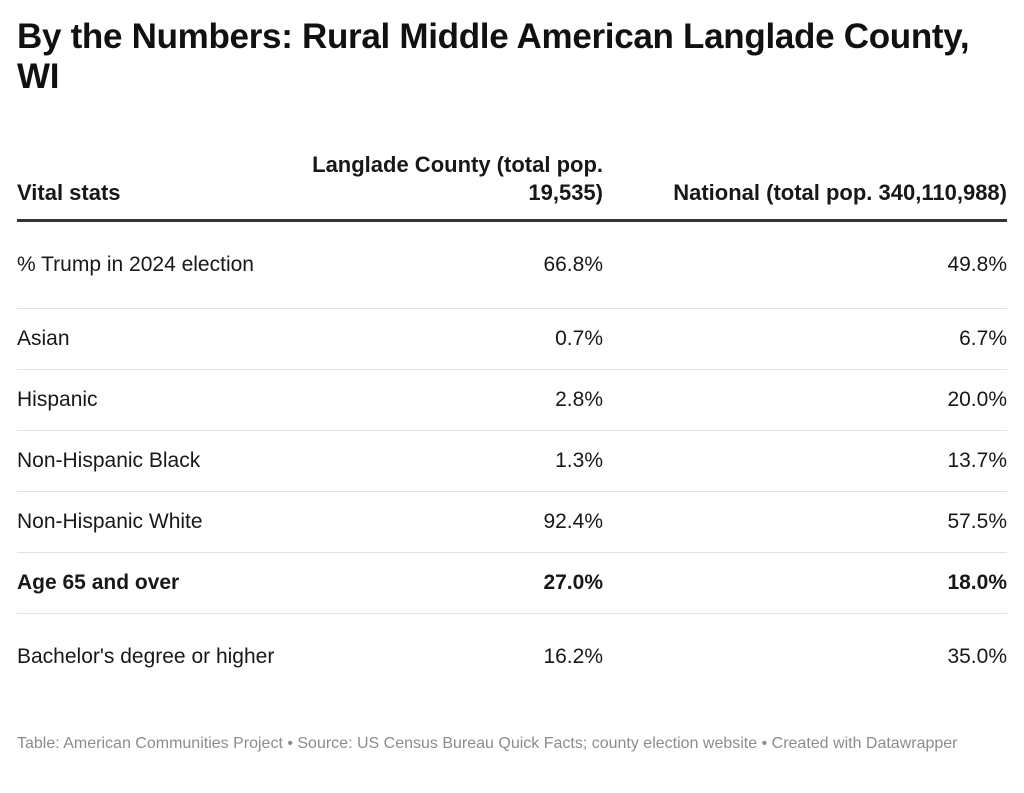 This screenshot has height=793, width=1024. I want to click on row-label: Age 65 and over, so click(152, 583).